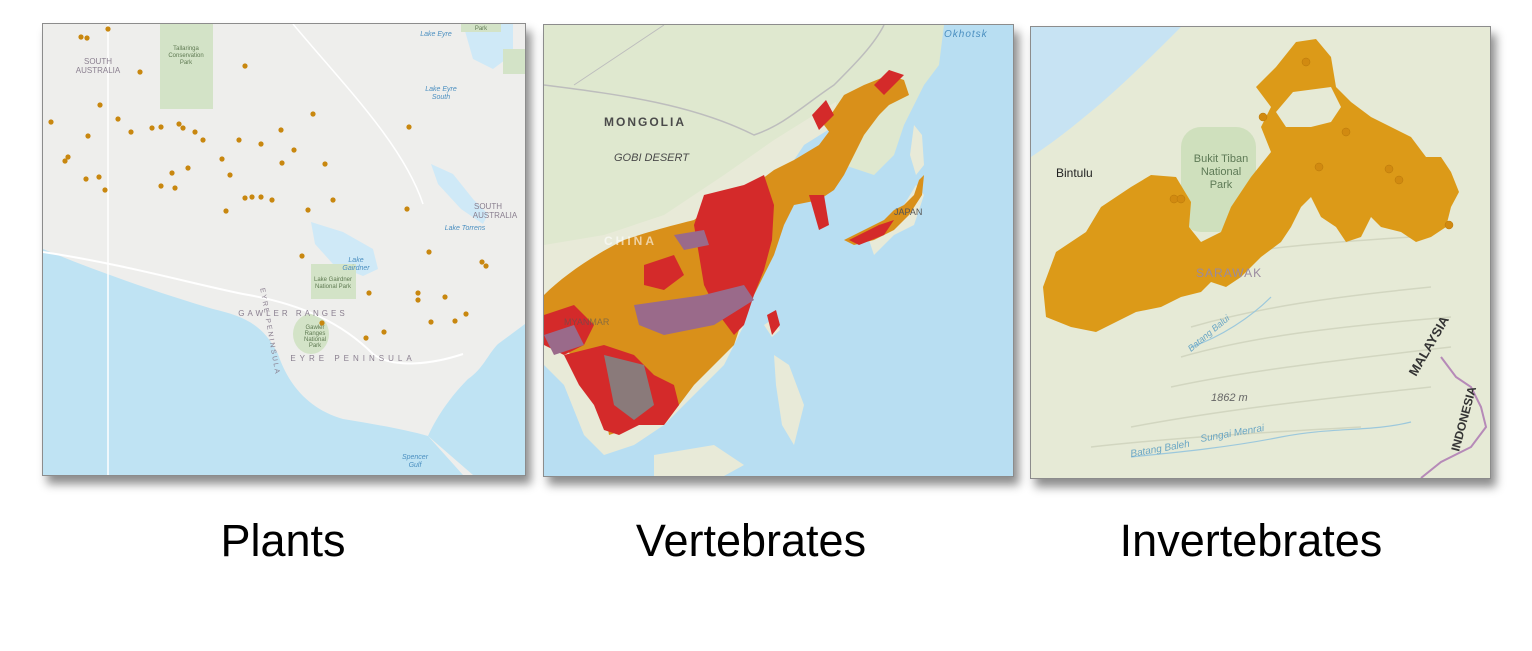  I want to click on lake-gairdner-park-area, so click(333, 281).